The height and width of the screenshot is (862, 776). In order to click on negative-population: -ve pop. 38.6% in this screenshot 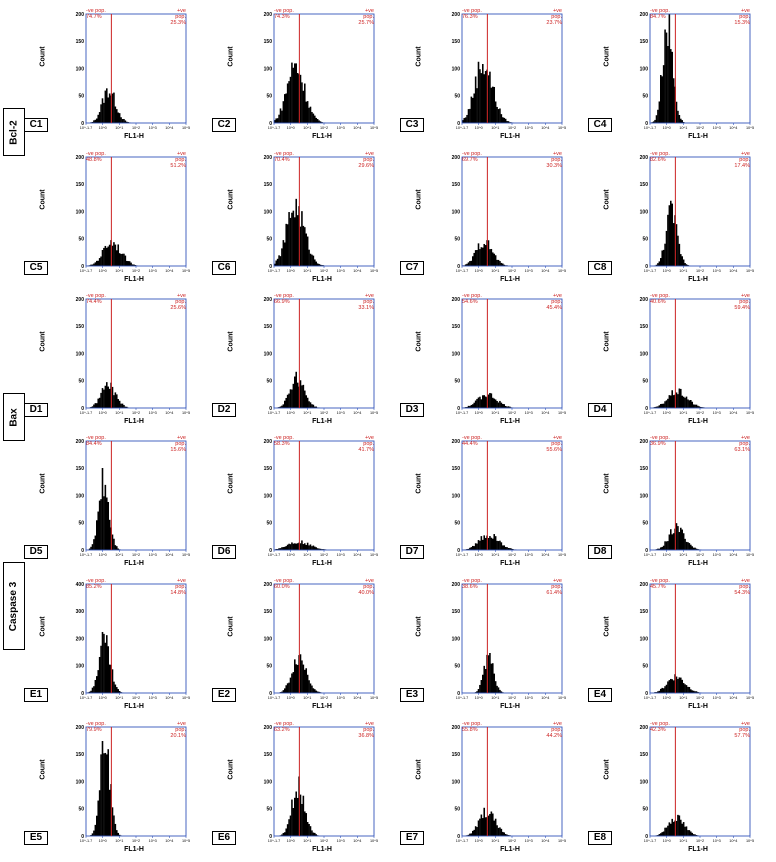, I will do `click(472, 584)`.